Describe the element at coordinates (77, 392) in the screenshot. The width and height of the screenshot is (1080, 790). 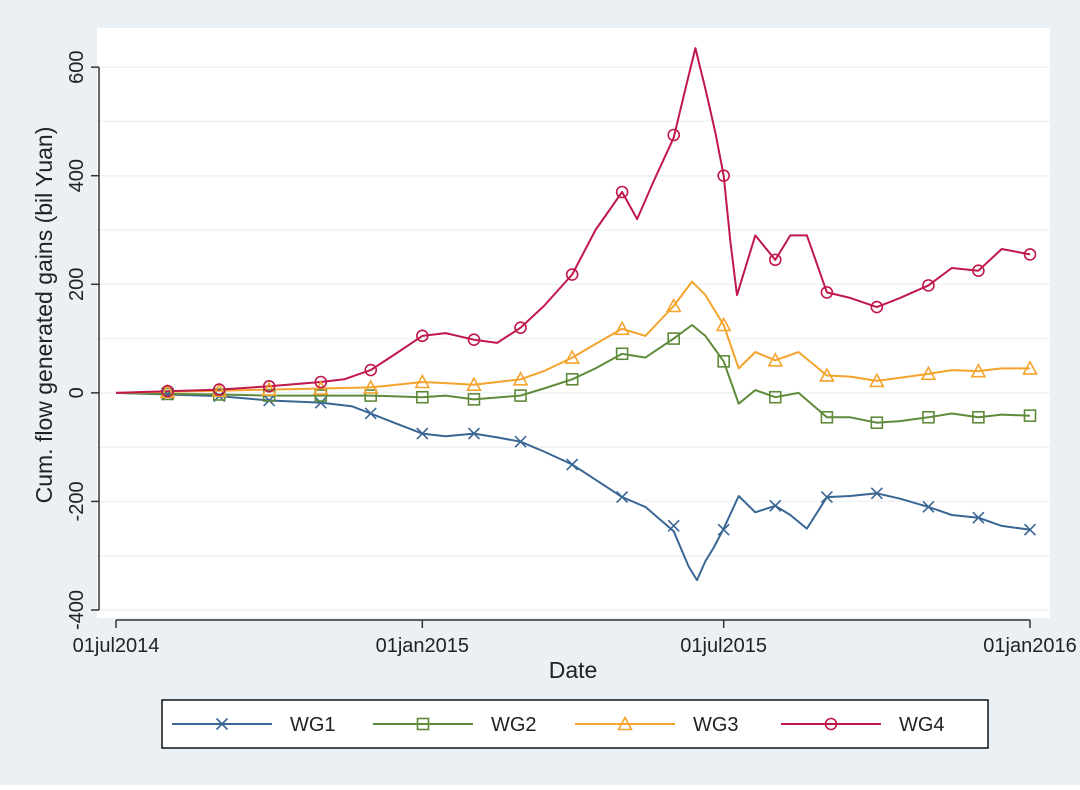
I see `y-tick-label: 0` at that location.